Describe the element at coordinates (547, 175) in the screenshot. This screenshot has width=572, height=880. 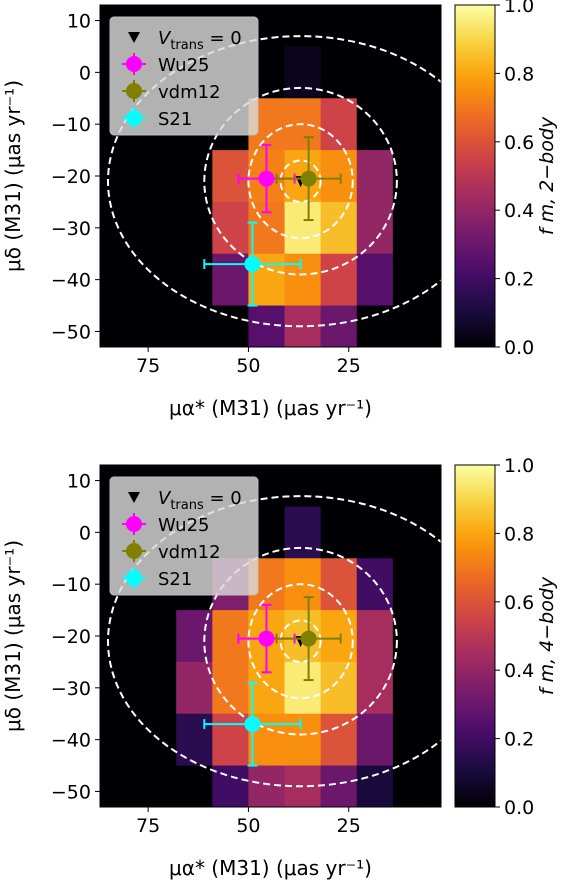
I see `colorbar-label: f m, 2−body` at that location.